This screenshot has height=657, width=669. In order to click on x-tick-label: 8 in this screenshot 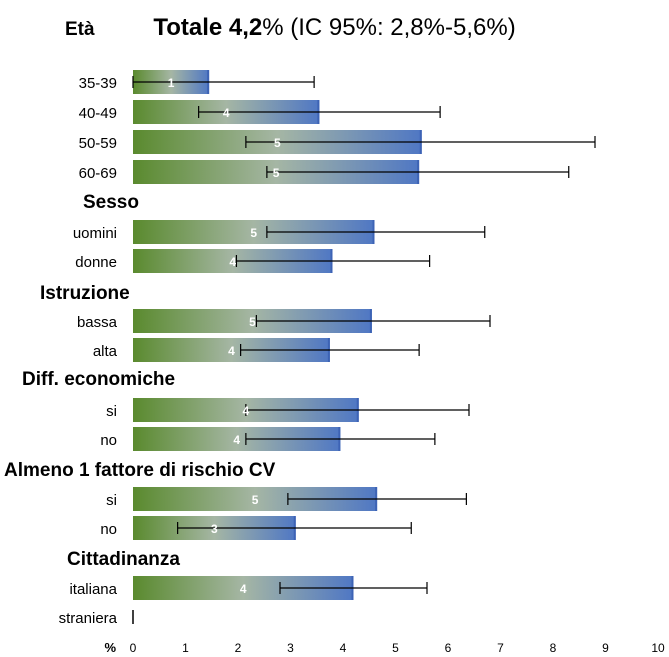, I will do `click(553, 648)`.